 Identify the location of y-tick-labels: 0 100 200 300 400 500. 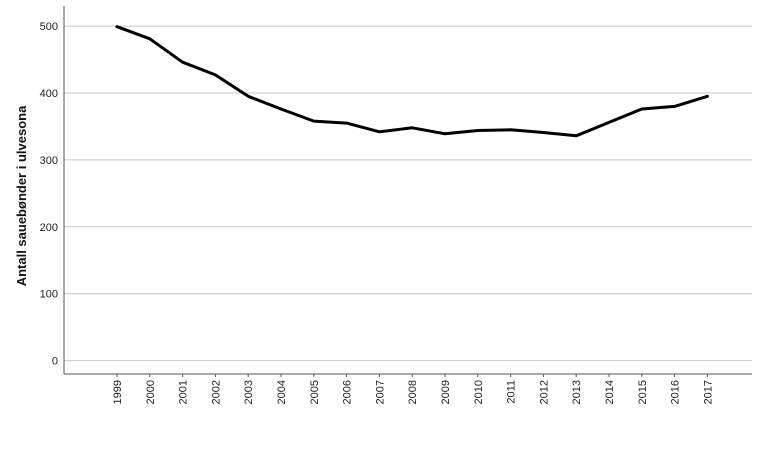
(49, 194).